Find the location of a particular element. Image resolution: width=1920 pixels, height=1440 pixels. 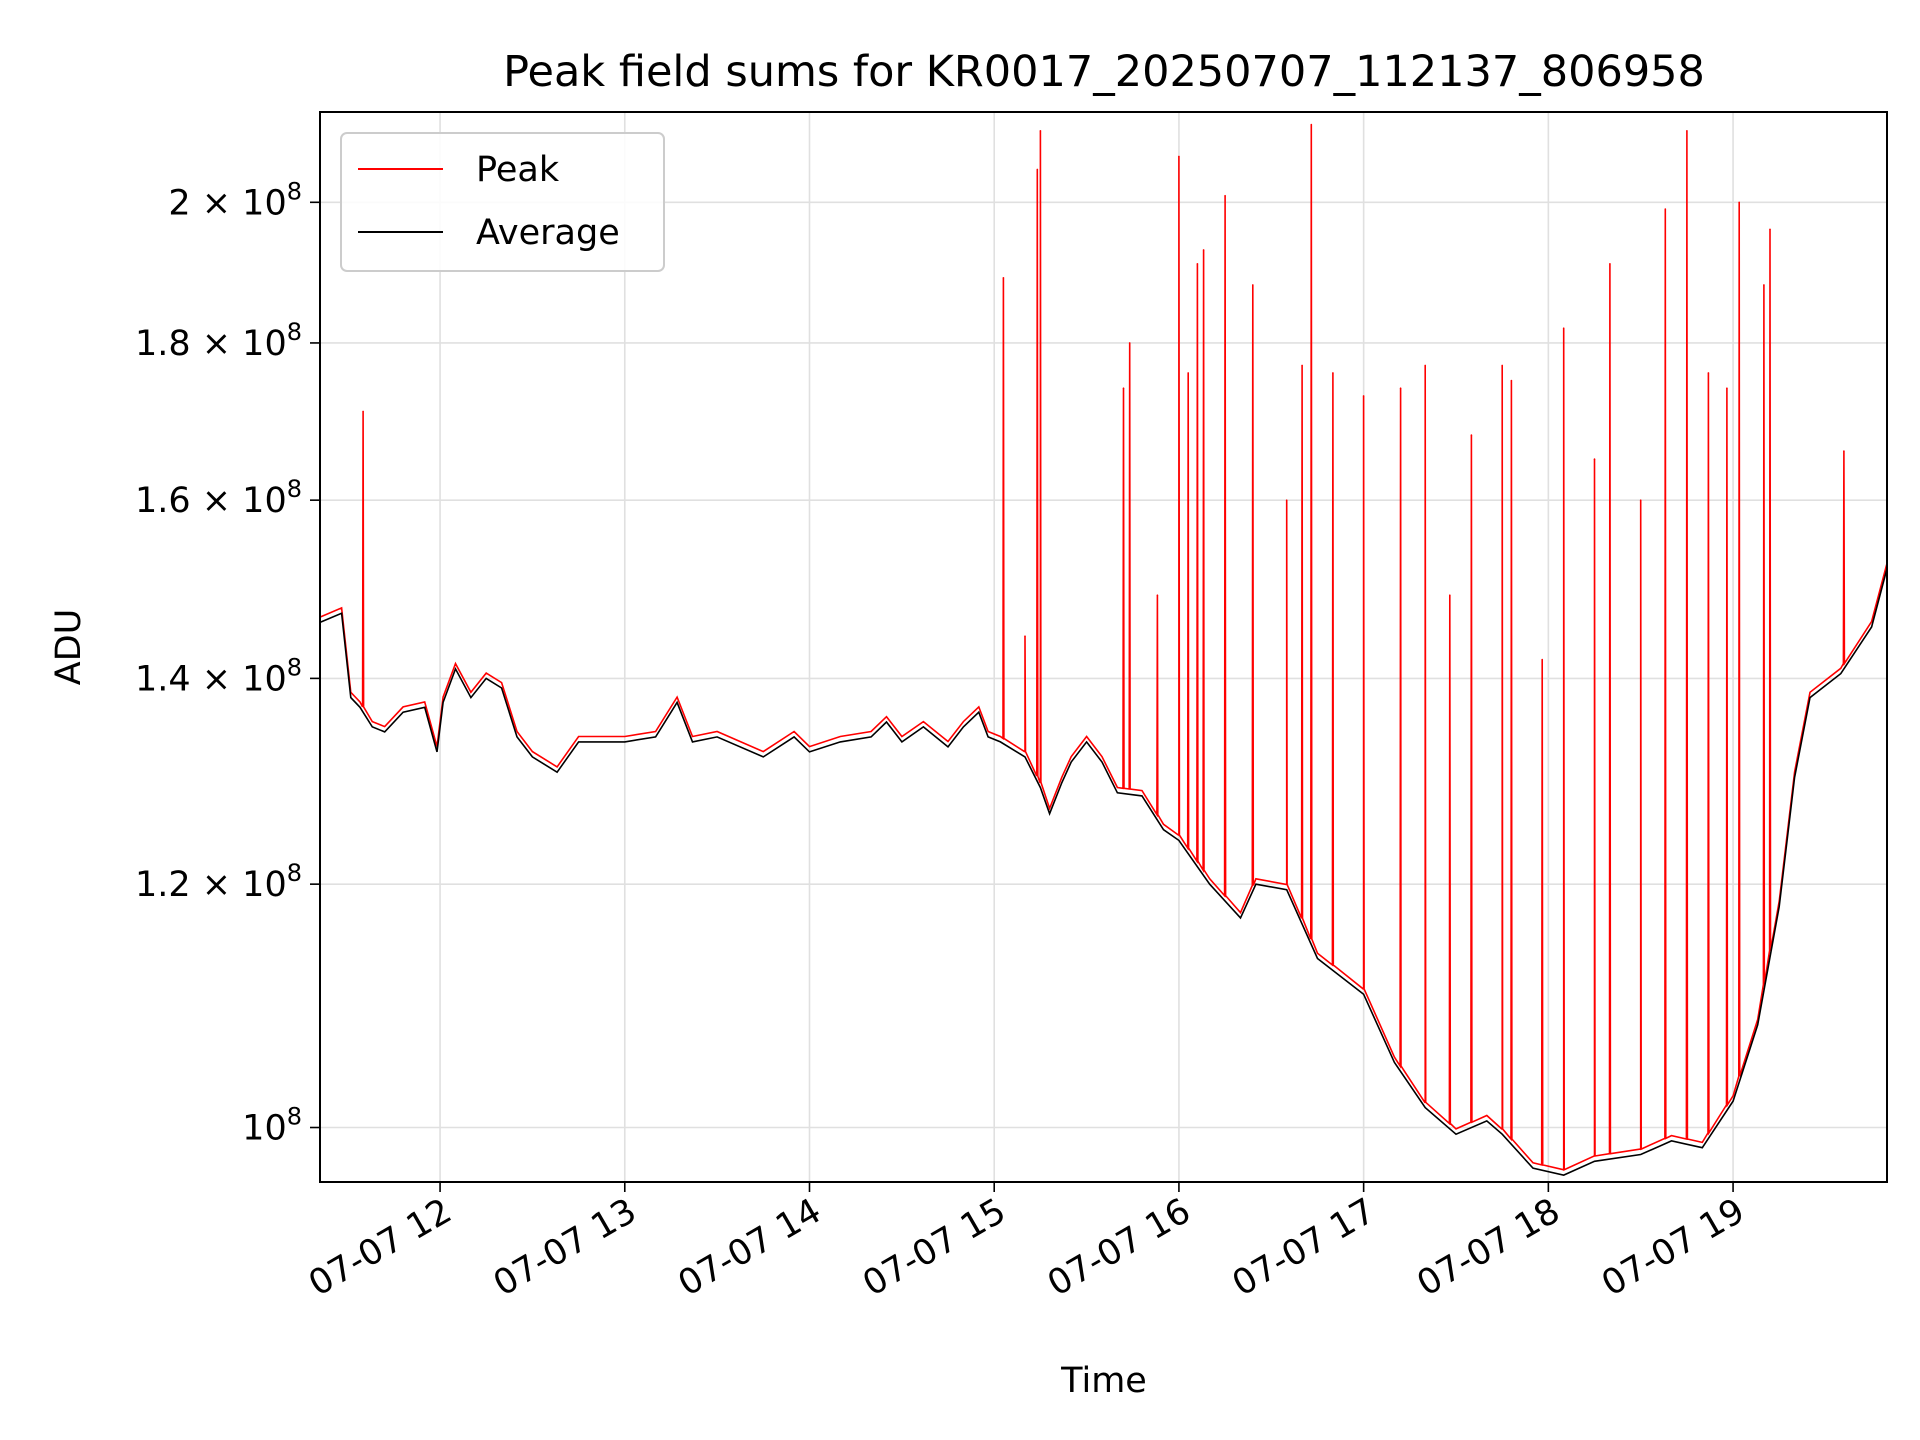

y-axis-label: ADU is located at coordinates (69, 647).